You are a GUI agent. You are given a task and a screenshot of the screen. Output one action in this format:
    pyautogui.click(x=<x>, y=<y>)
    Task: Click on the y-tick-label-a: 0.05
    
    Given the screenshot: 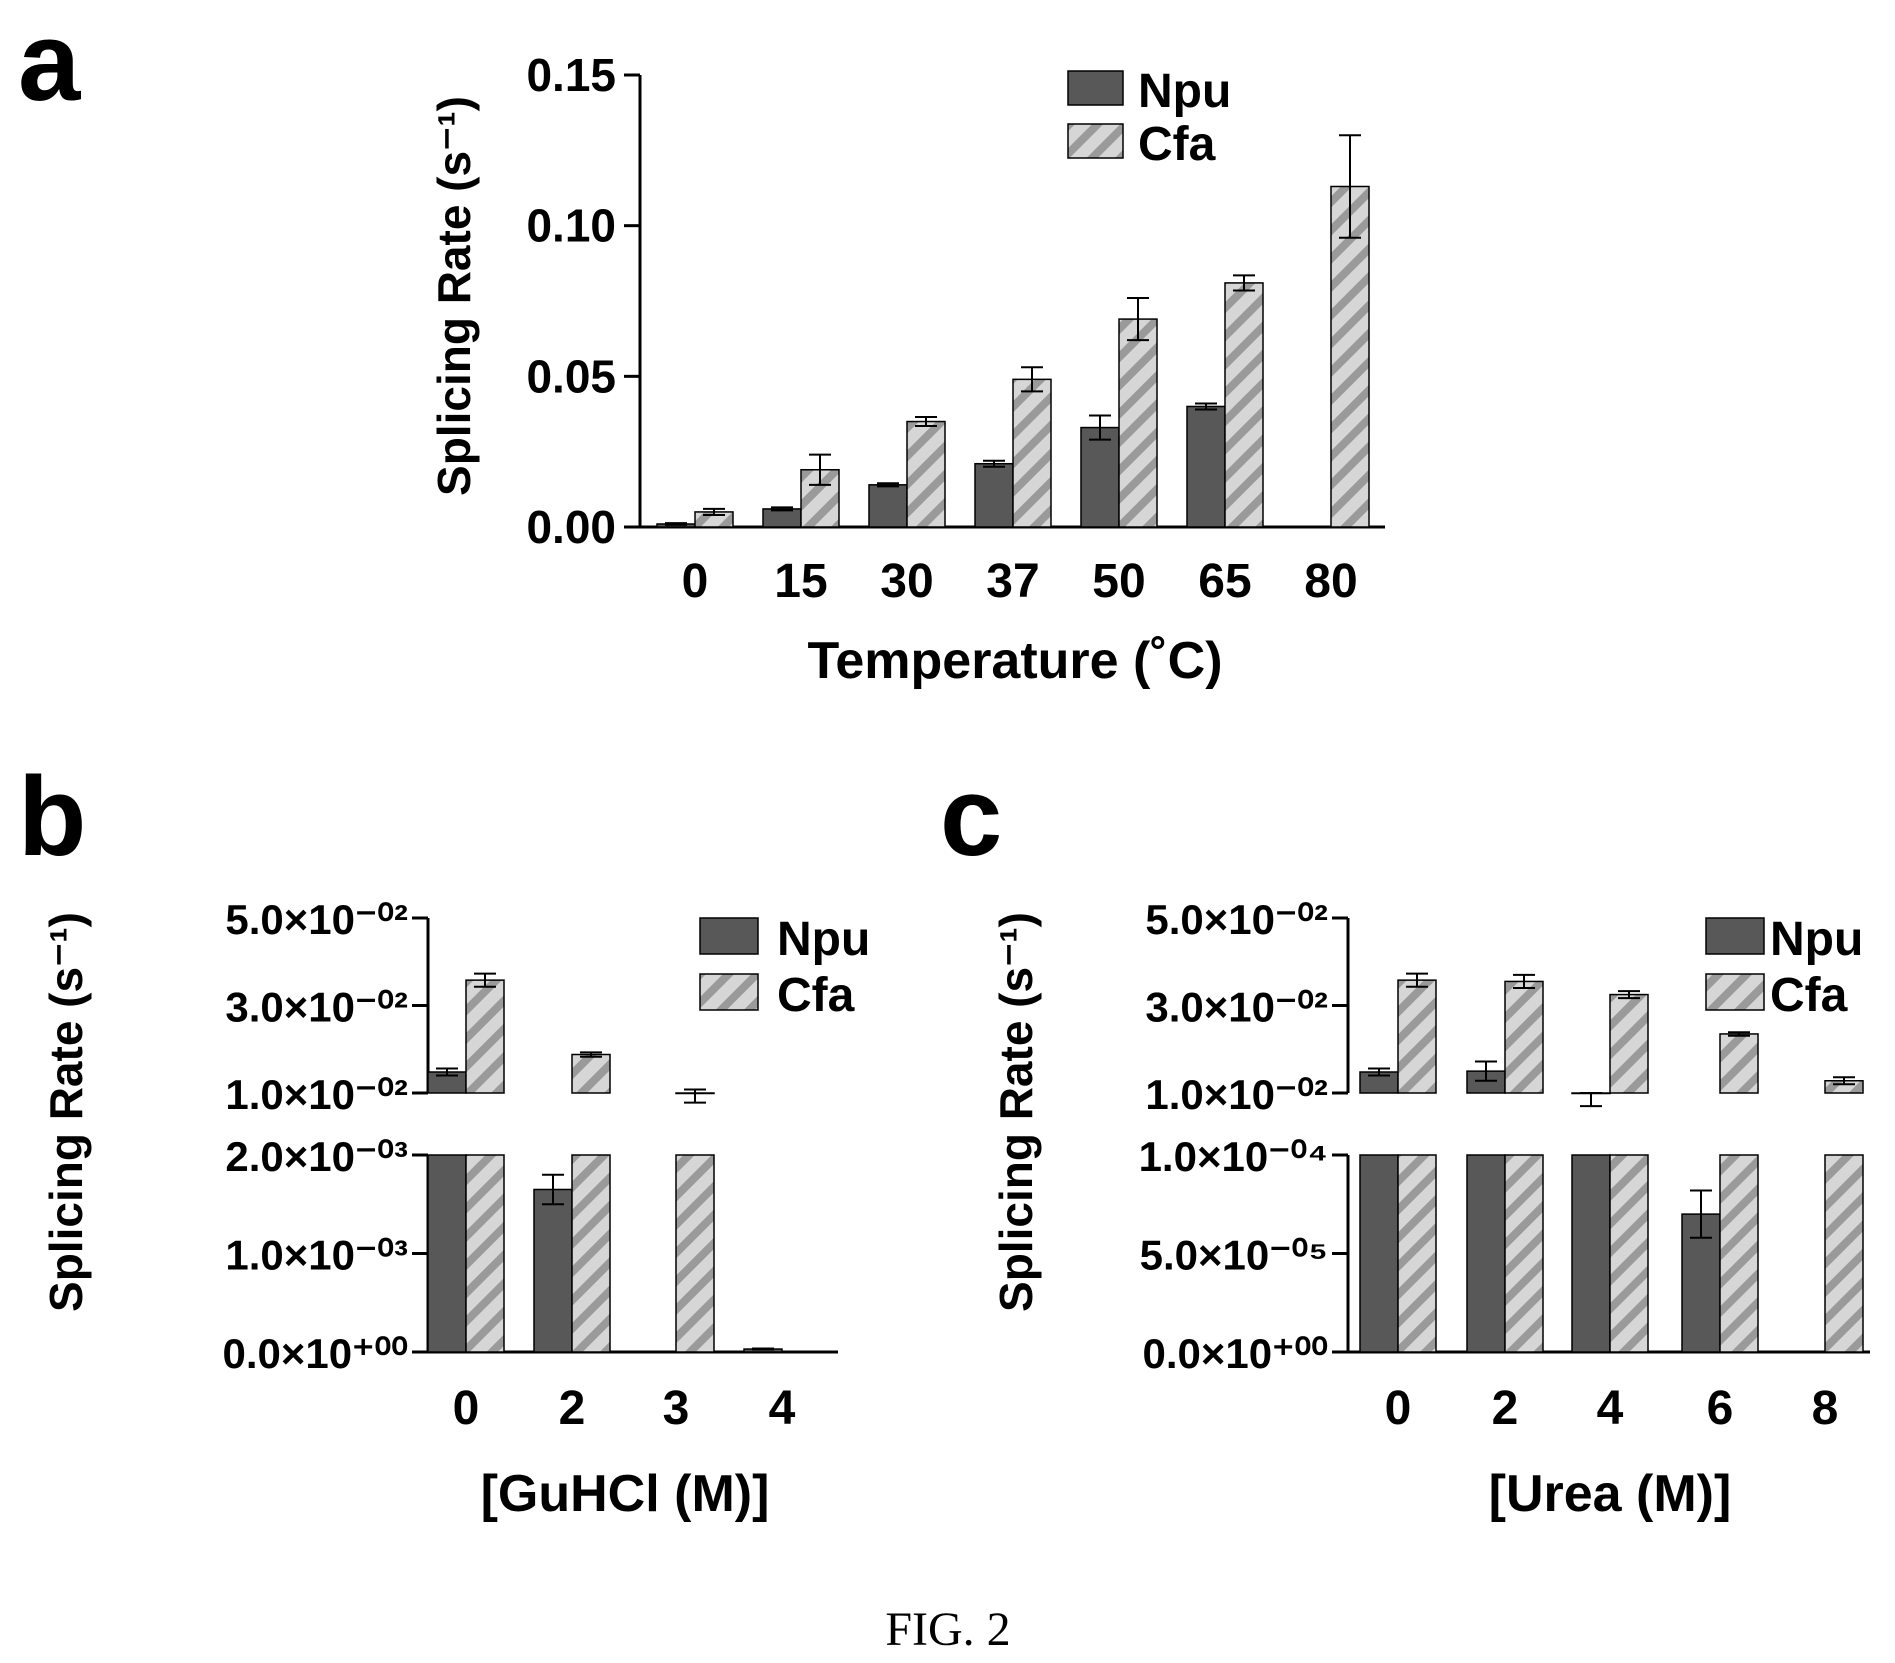 What is the action you would take?
    pyautogui.click(x=571, y=376)
    